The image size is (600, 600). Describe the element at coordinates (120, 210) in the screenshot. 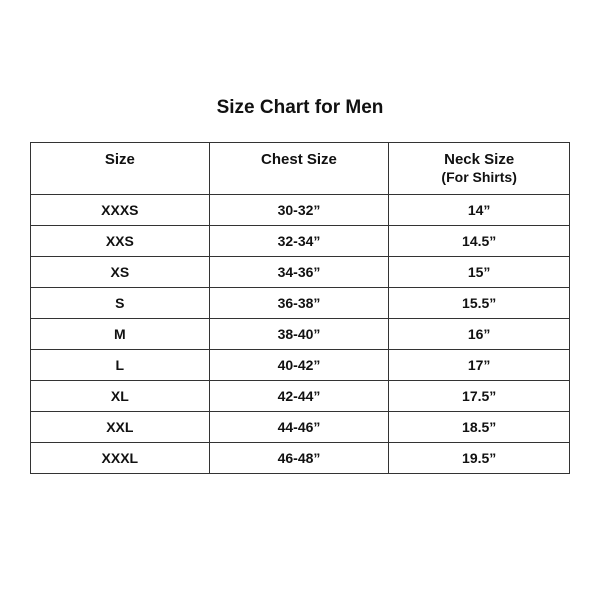

I see `size-cell: XXXS` at that location.